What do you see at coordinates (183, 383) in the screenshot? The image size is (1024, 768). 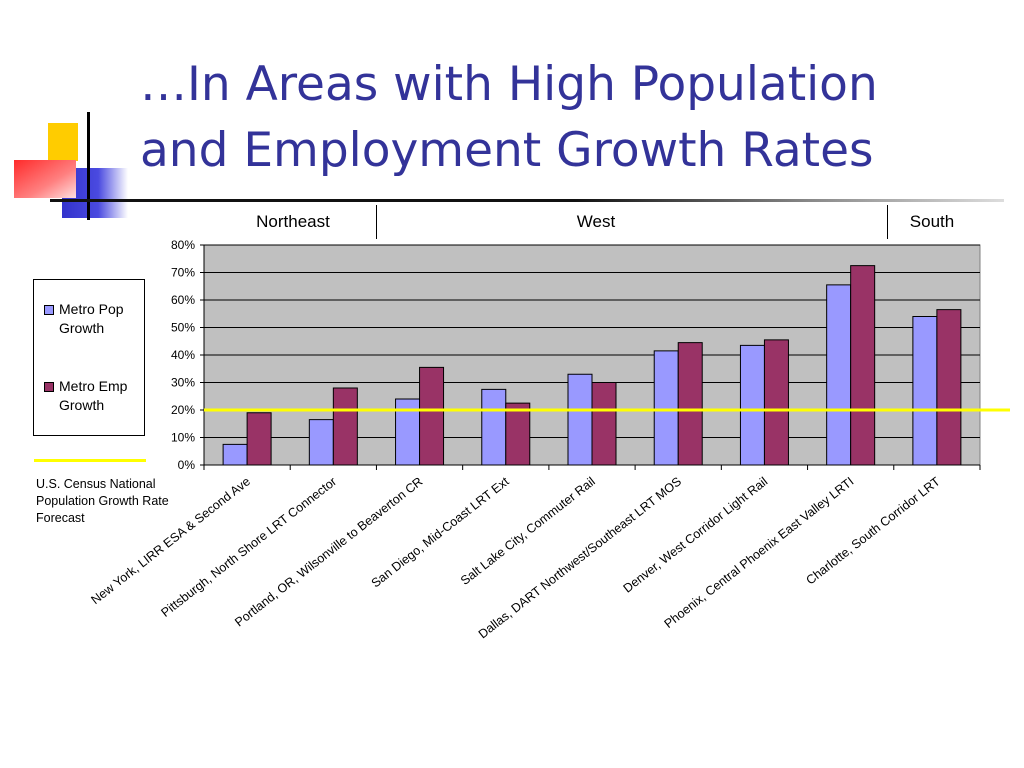 I see `y-tick-label: 30%` at bounding box center [183, 383].